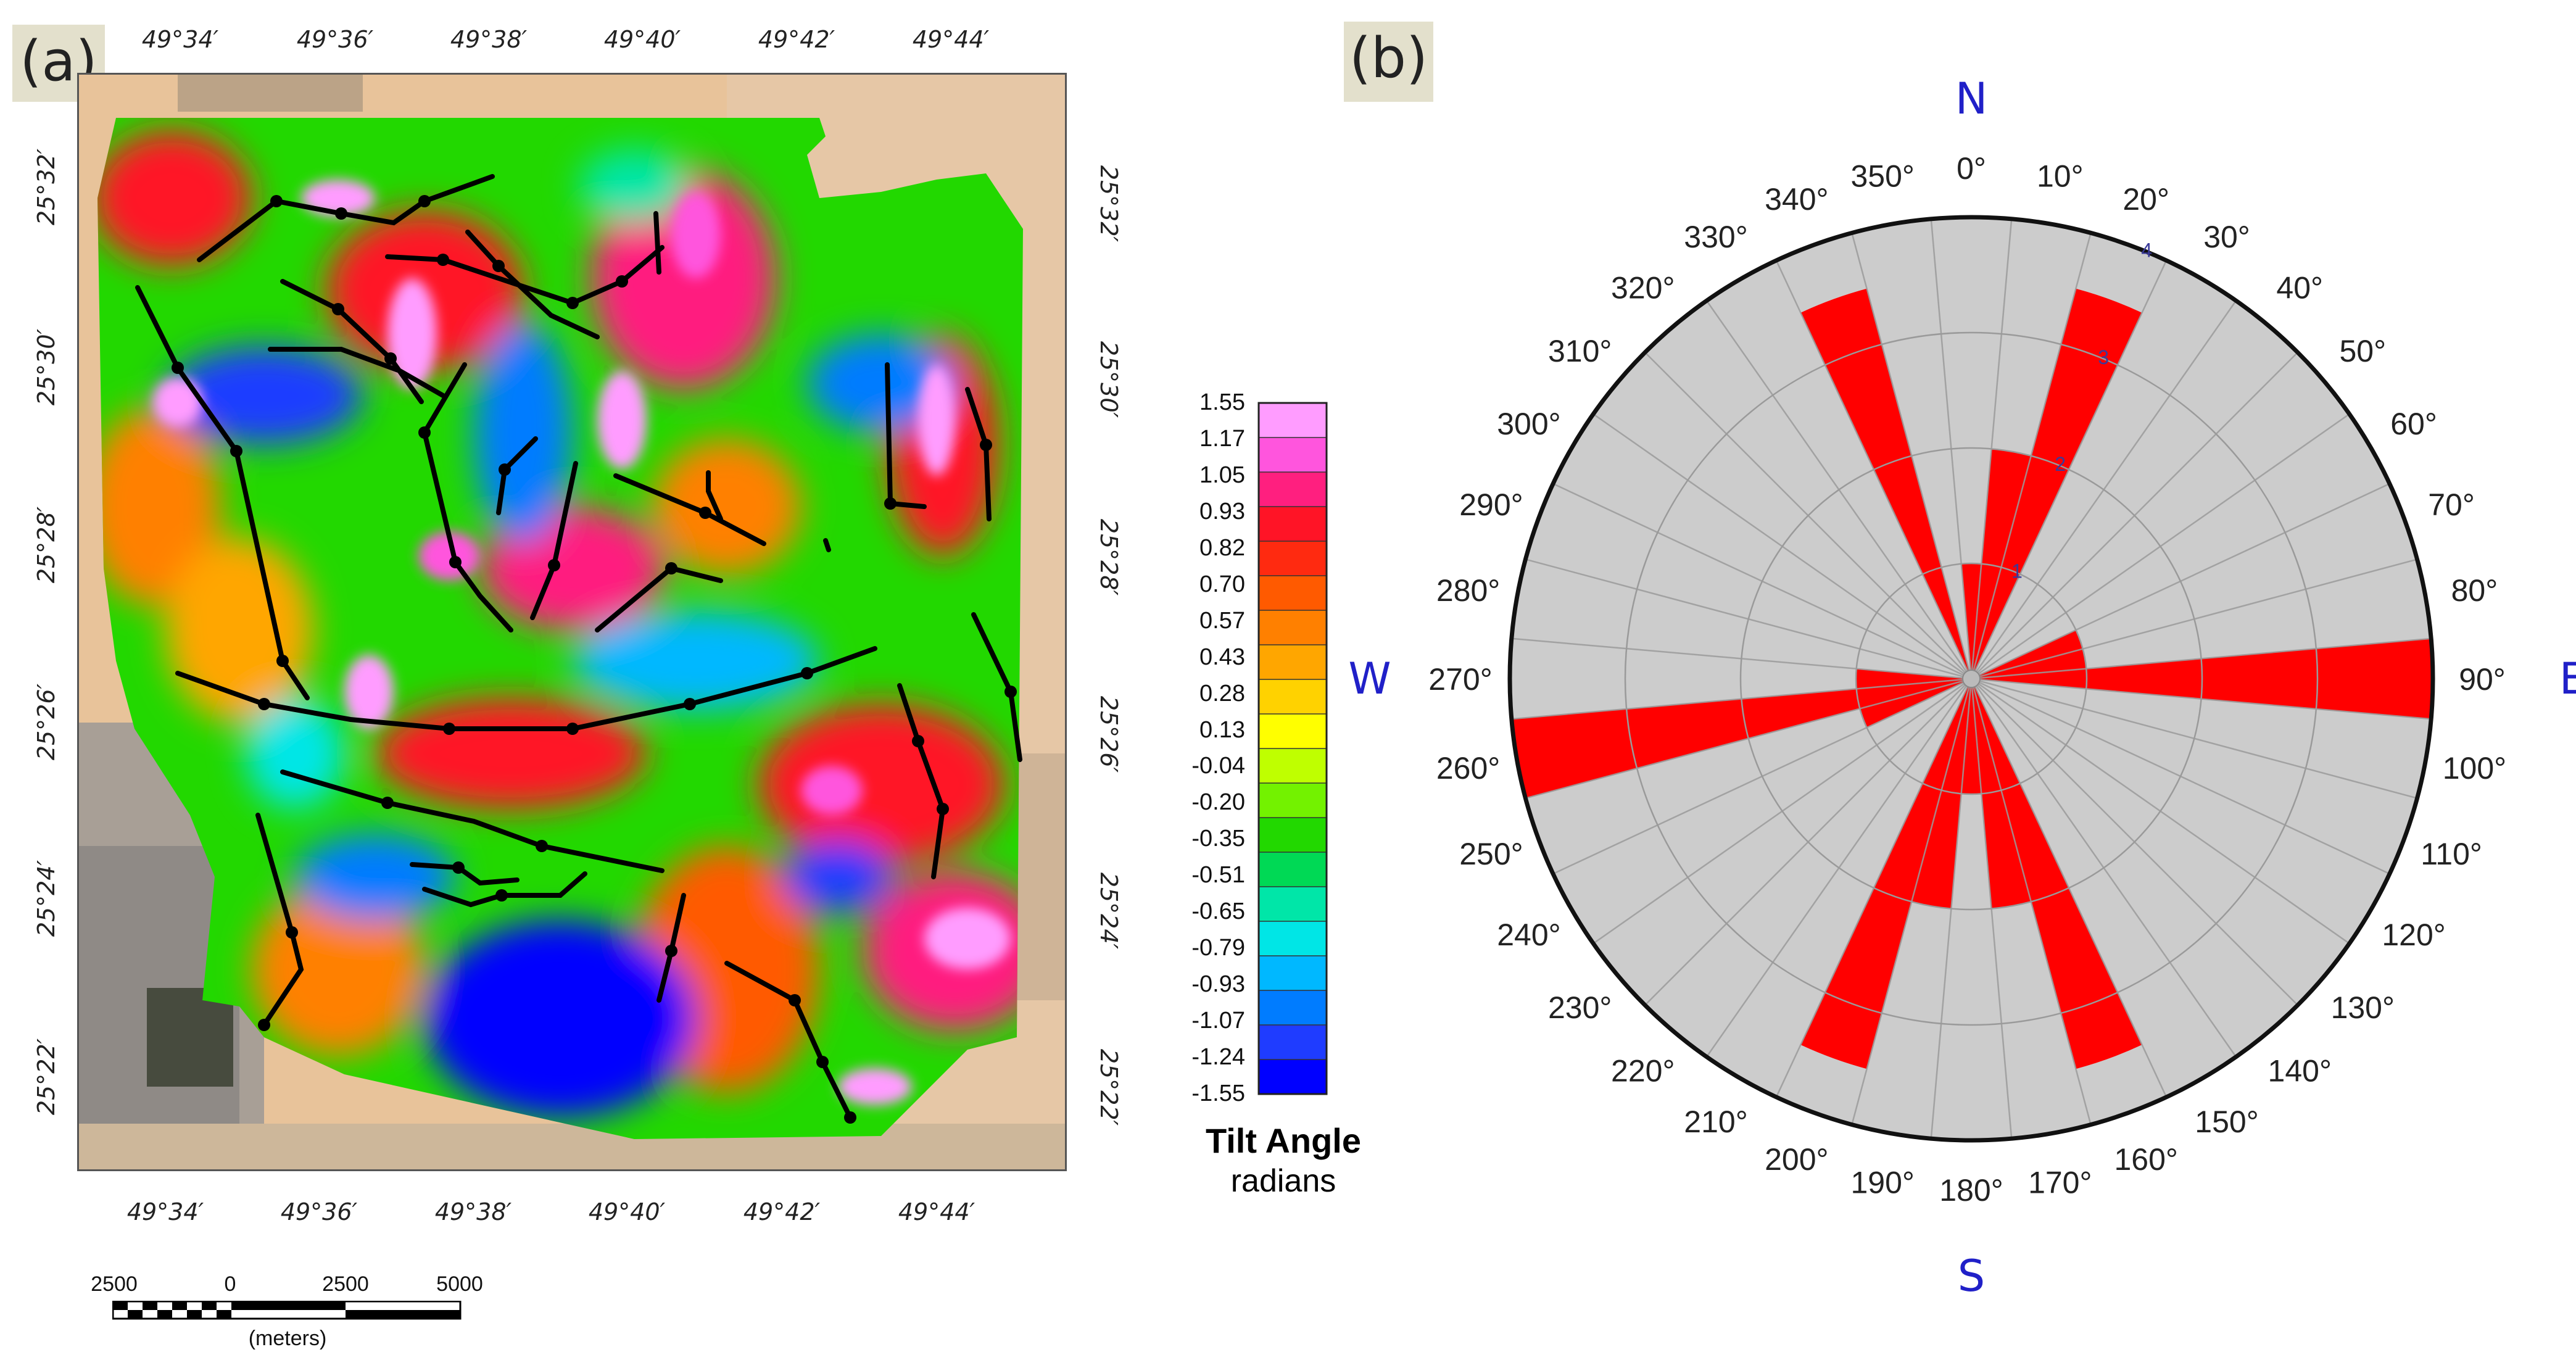  Describe the element at coordinates (1218, 1093) in the screenshot. I see `colorbar-tick-label: -1.55` at that location.